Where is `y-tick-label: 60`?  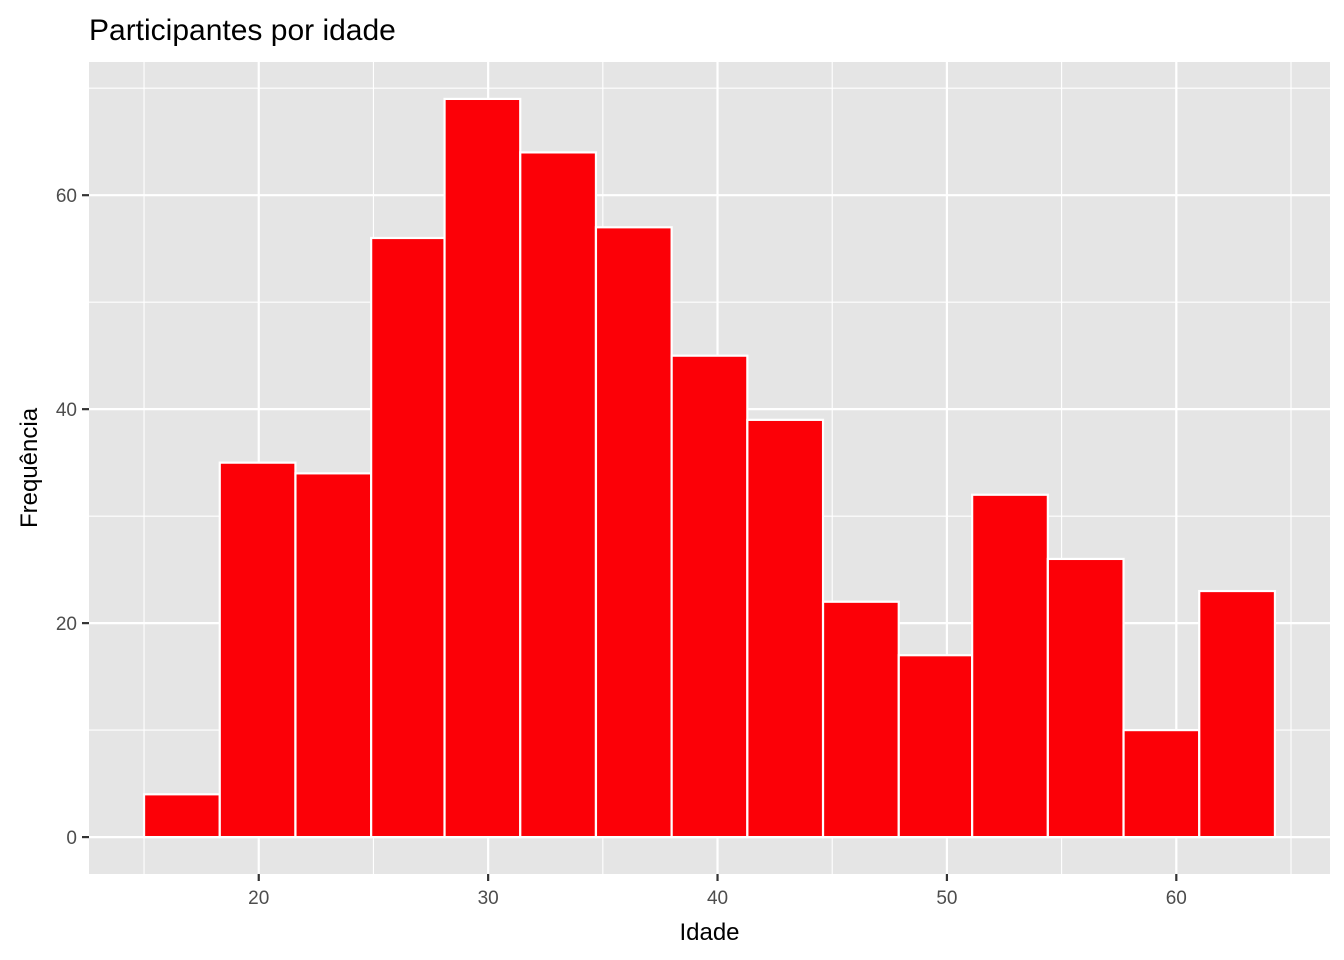 y-tick-label: 60 is located at coordinates (66, 196).